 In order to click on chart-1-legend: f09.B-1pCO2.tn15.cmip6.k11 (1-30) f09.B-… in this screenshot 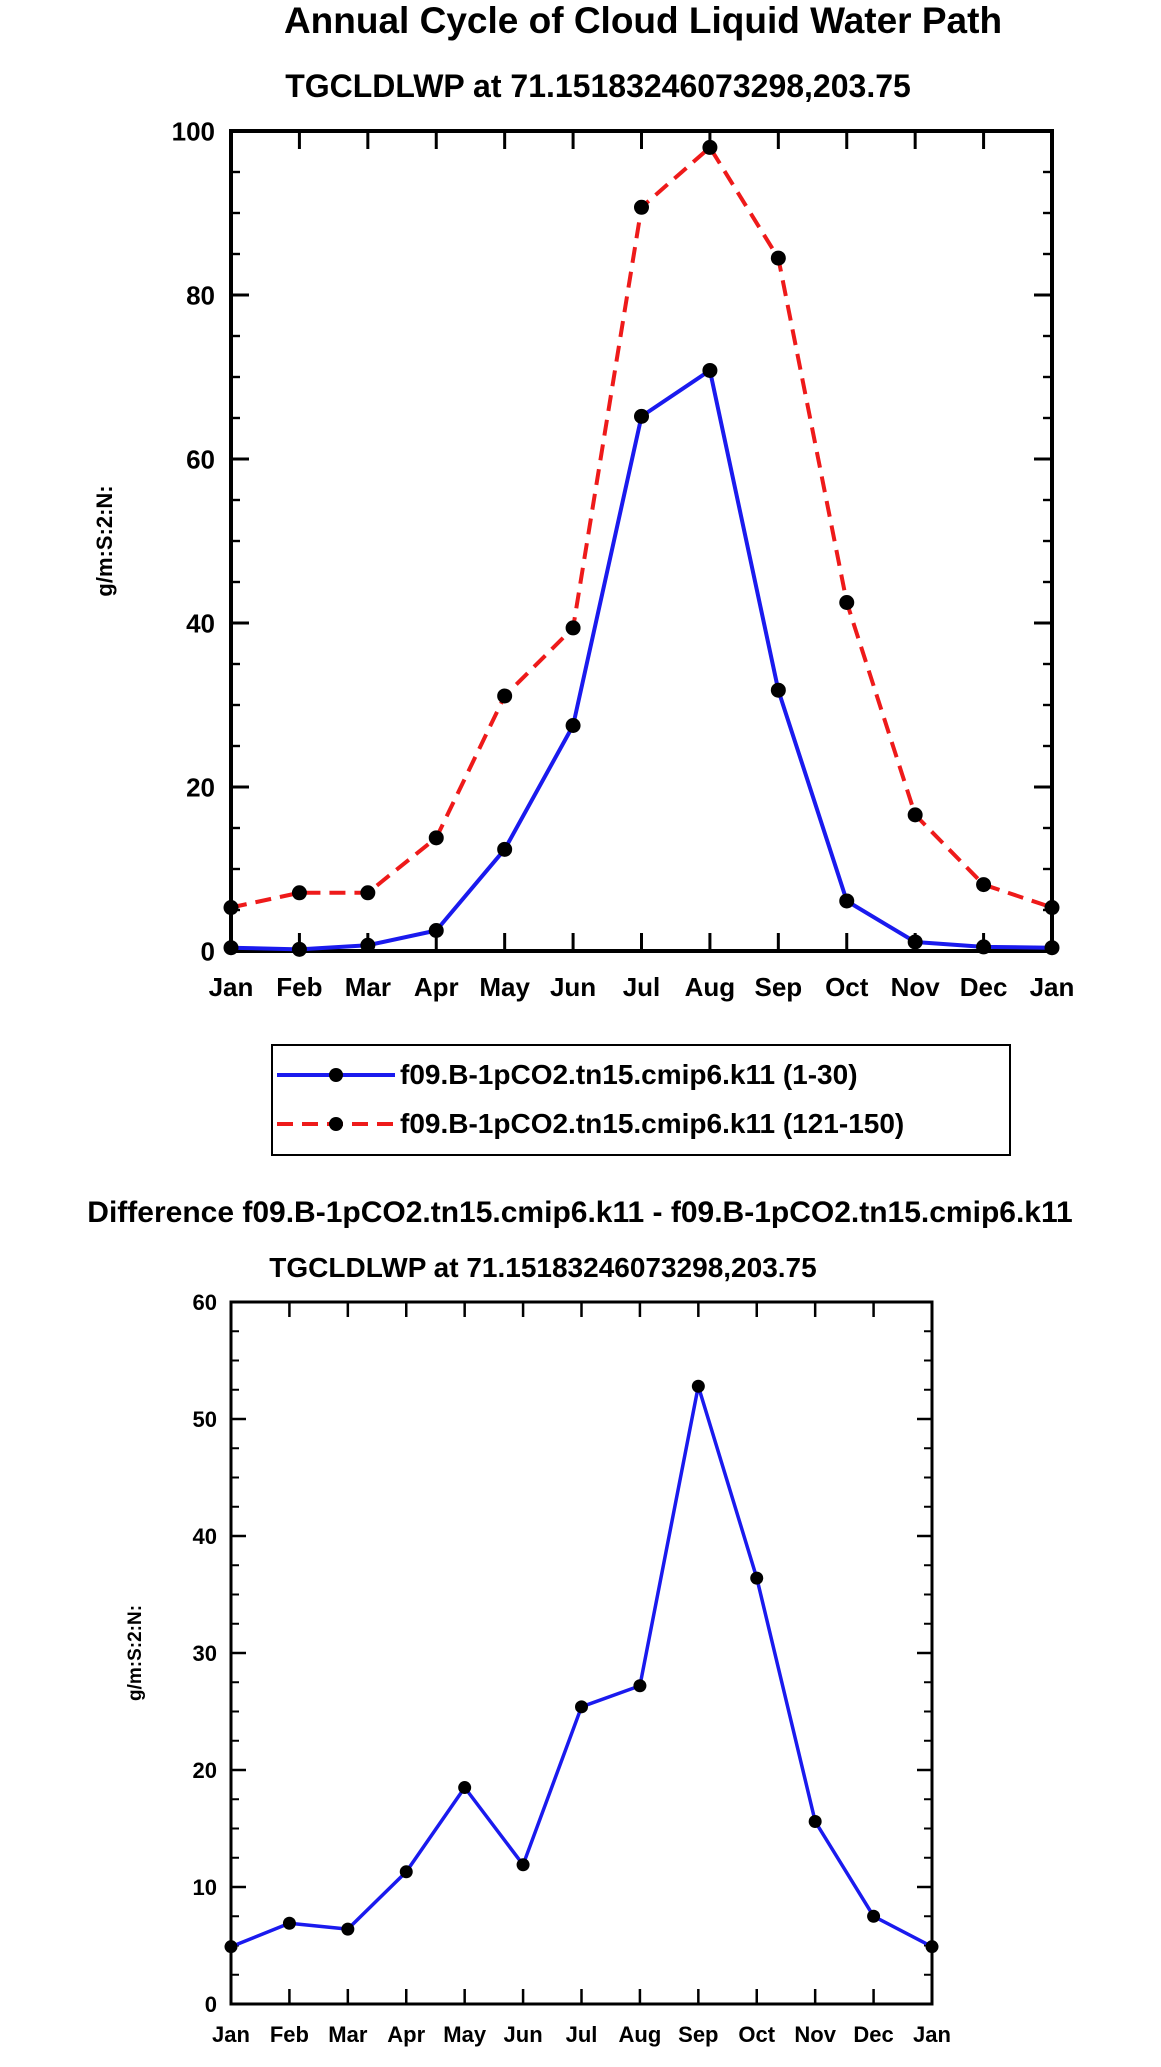, I will do `click(641, 1100)`.